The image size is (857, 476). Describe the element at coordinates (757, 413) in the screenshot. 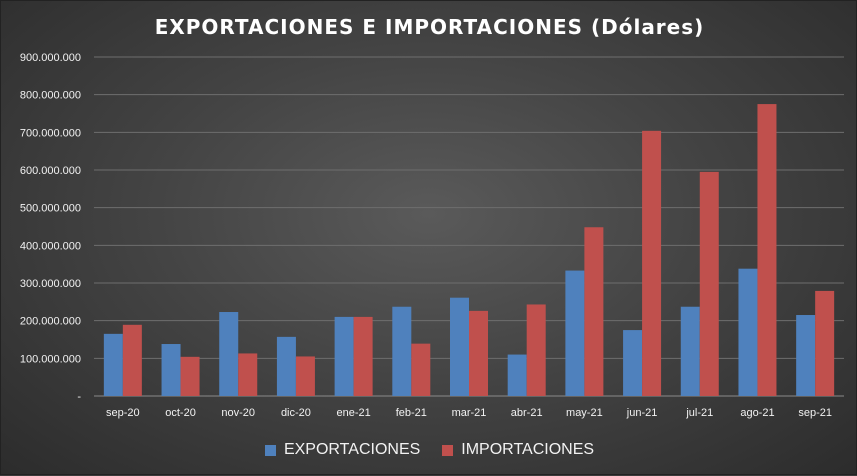

I see `x-tick-label: ago-21` at that location.